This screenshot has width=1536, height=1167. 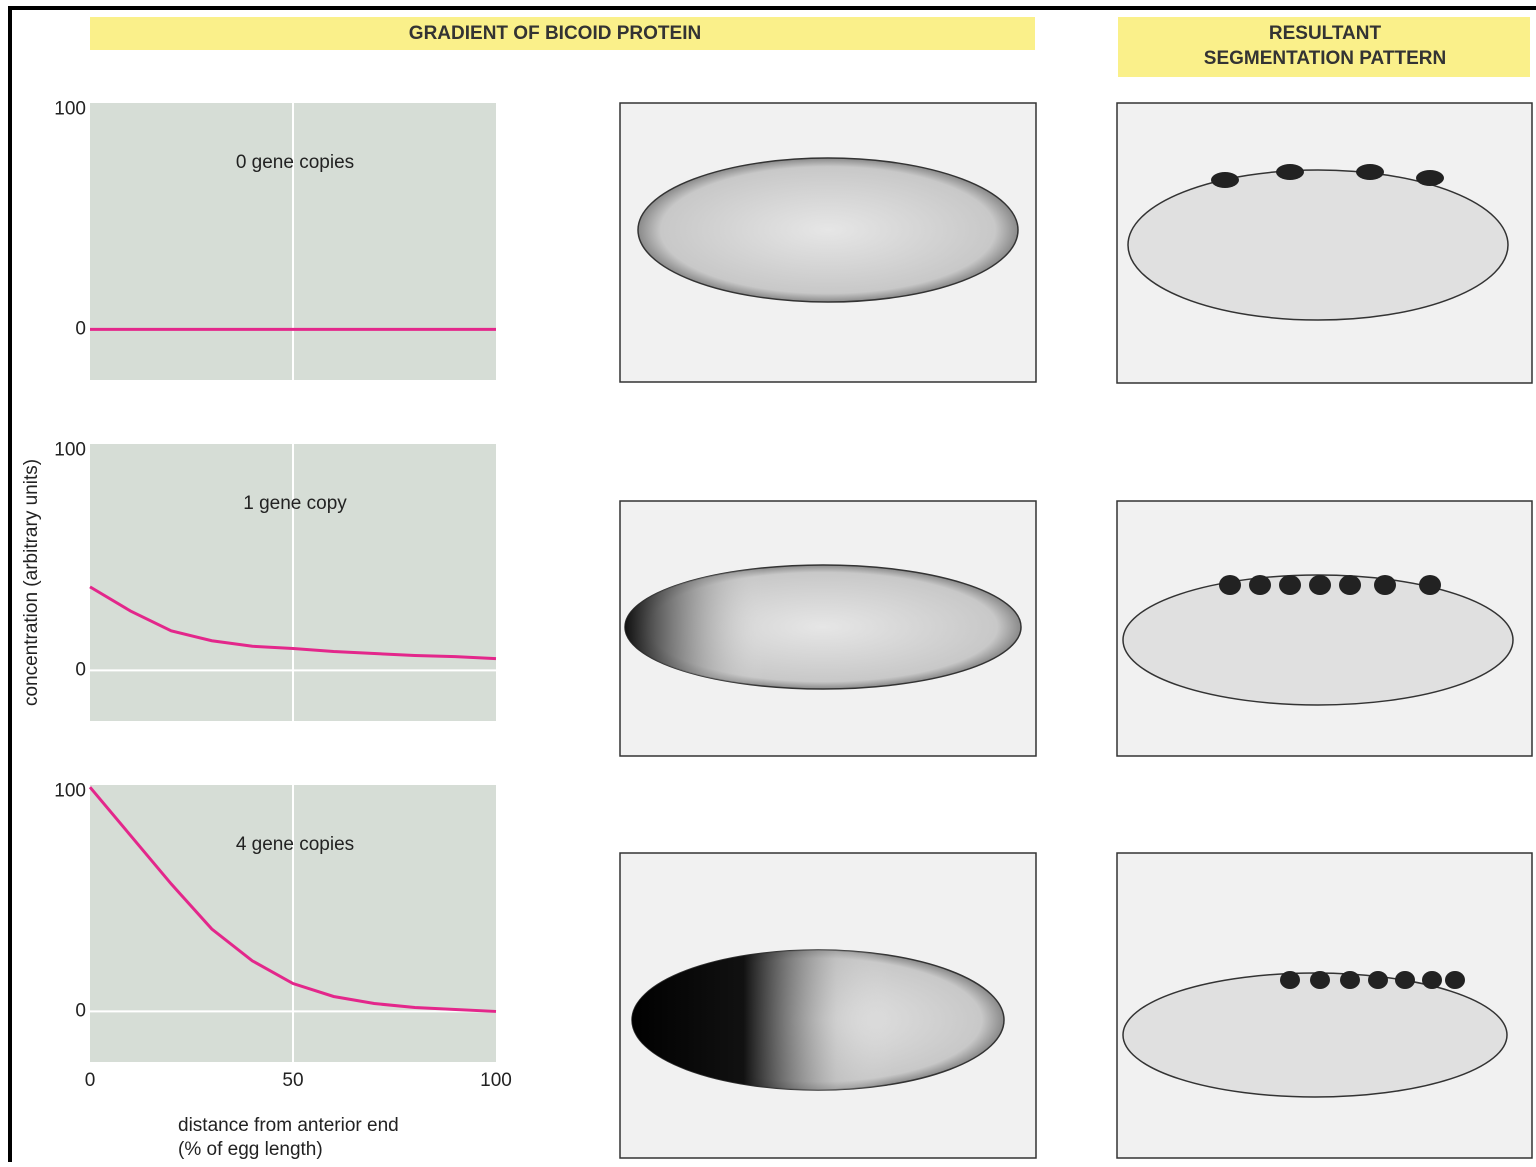 I want to click on x-tick-label: 0, so click(x=90, y=1080).